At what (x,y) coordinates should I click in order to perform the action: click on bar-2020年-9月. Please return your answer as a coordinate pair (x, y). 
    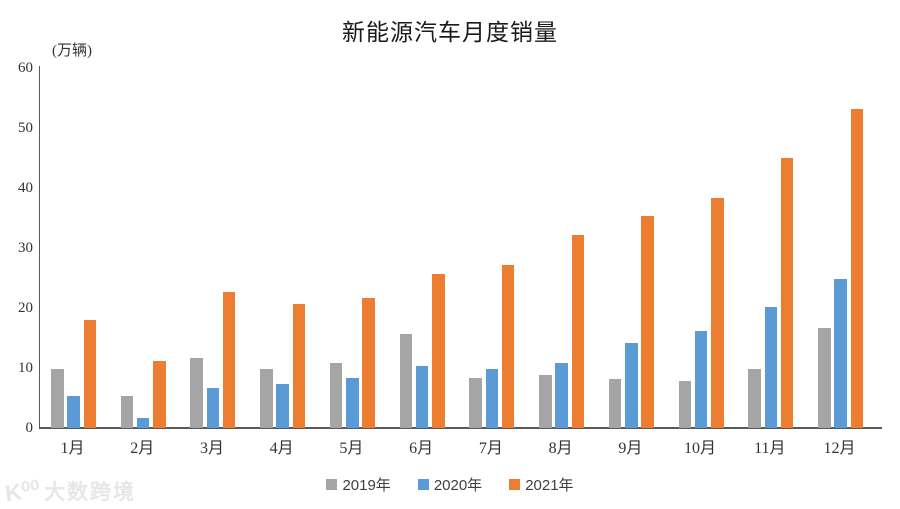
    Looking at the image, I should click on (631, 385).